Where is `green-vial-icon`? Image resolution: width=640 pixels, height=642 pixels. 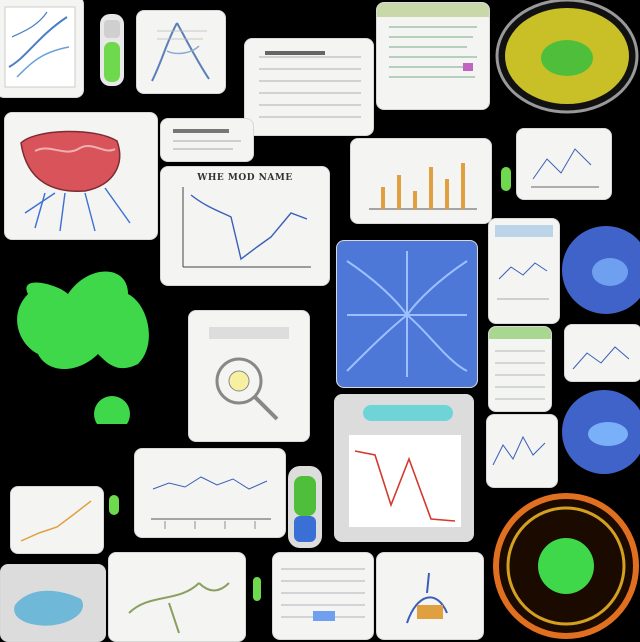
green-vial-icon is located at coordinates (112, 50).